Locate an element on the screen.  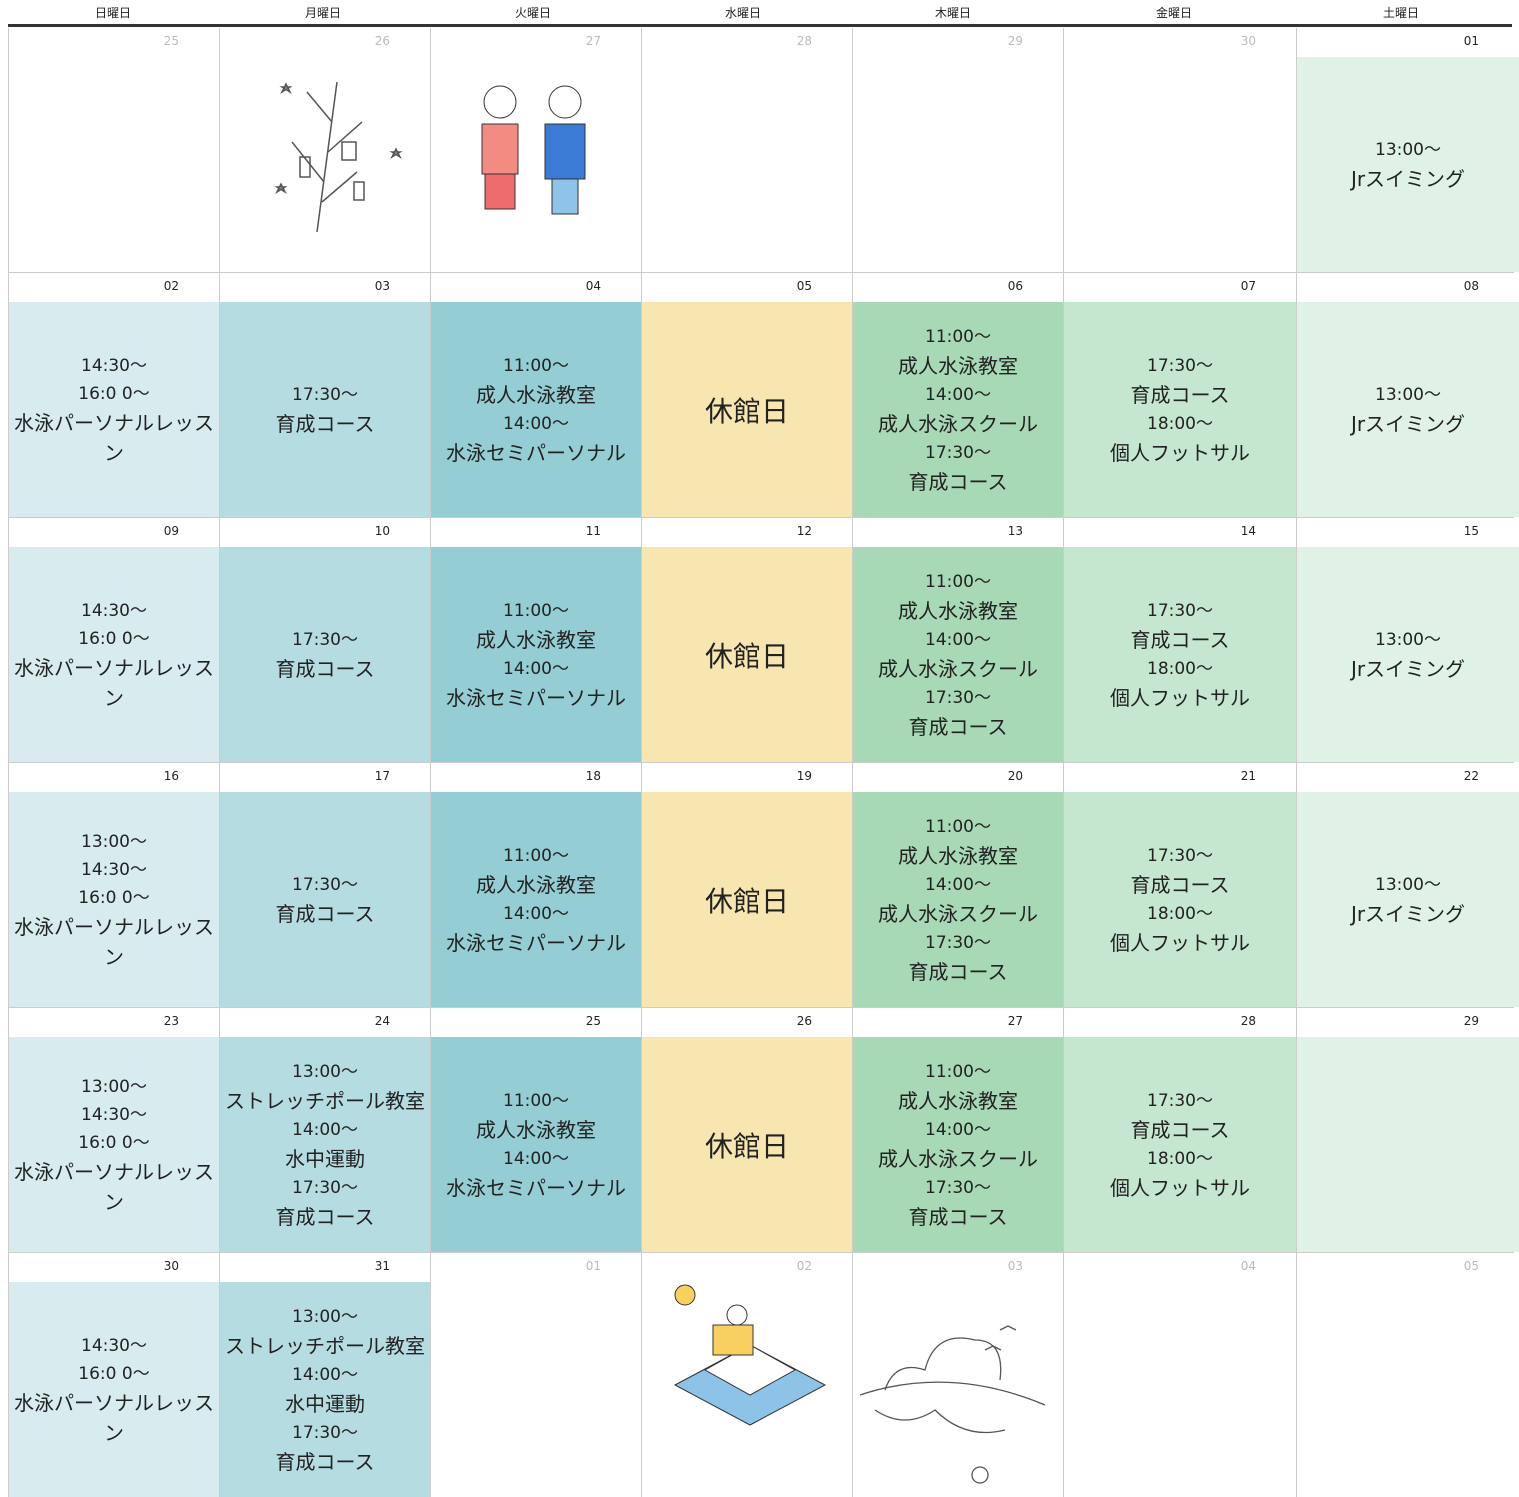
day-cell: 01 13:00～ Jrスイミング is located at coordinates (1408, 150).